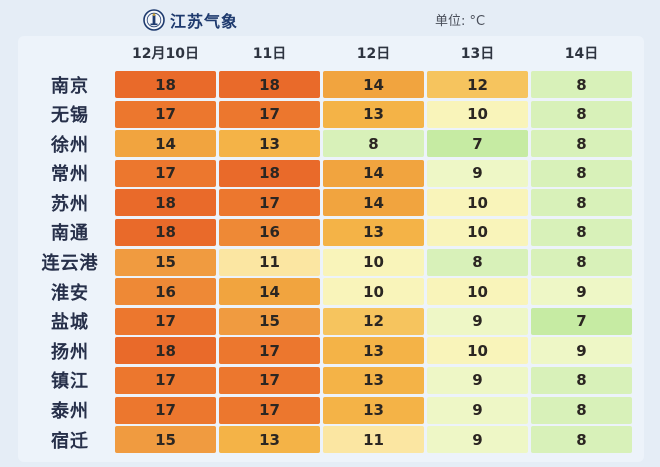  Describe the element at coordinates (70, 264) in the screenshot. I see `city-label: 连云港` at that location.